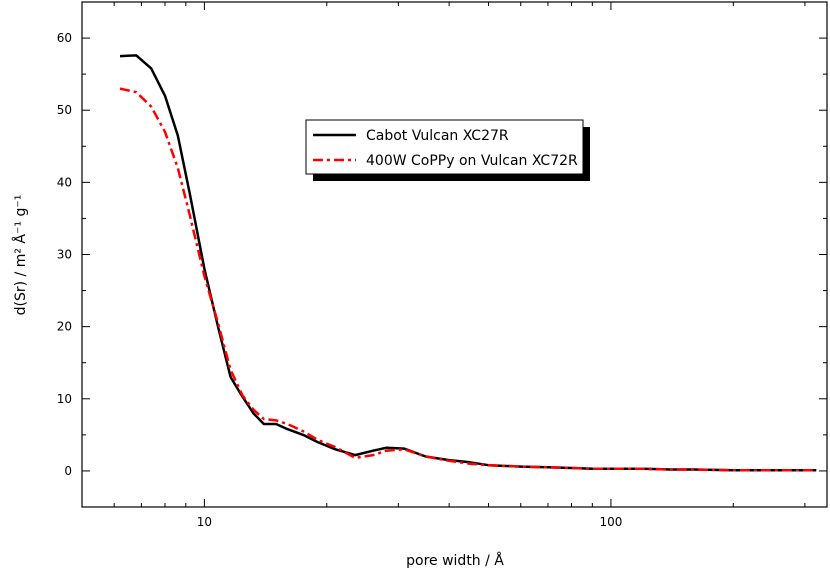  Describe the element at coordinates (64, 110) in the screenshot. I see `y-tick-label: 50` at that location.